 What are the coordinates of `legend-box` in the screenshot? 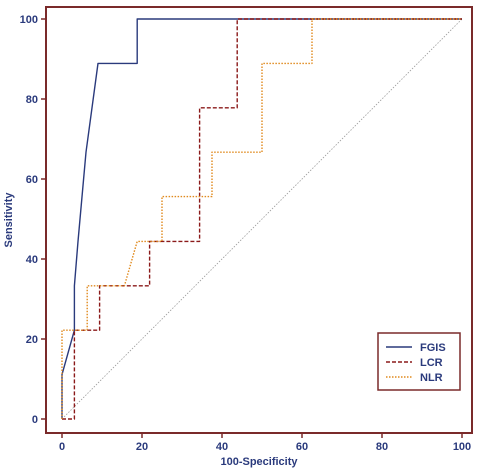 It's located at (419, 361).